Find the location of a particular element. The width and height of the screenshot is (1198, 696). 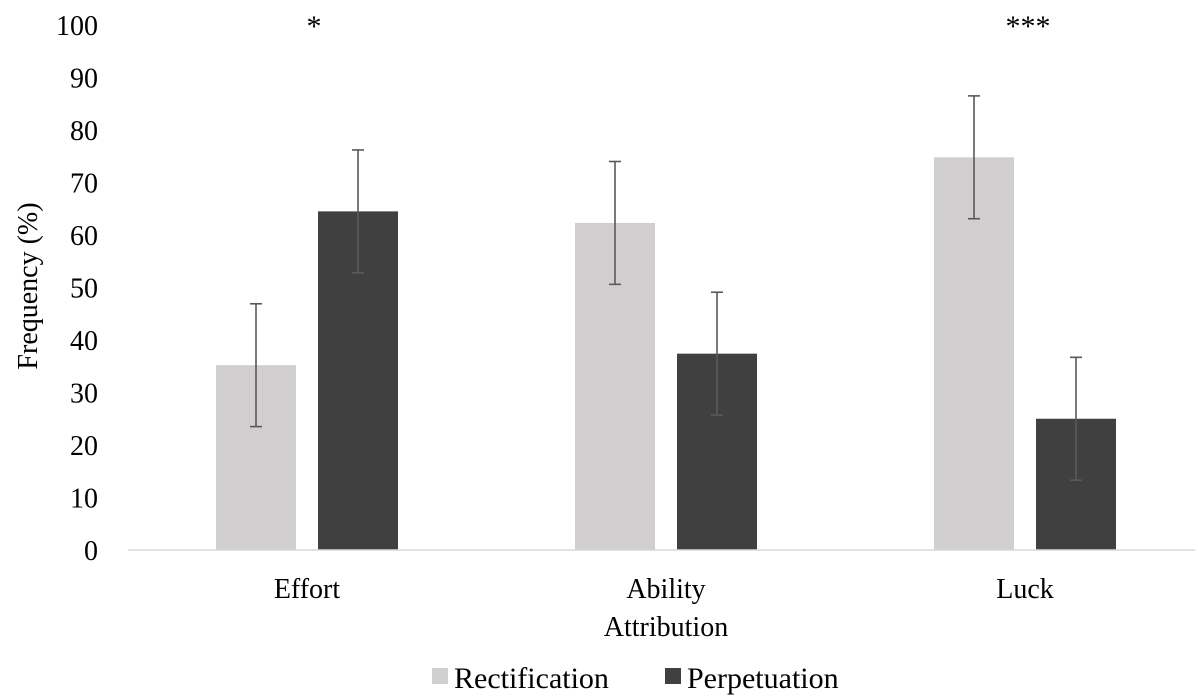

significance-annotations: * *** is located at coordinates (679, 26).